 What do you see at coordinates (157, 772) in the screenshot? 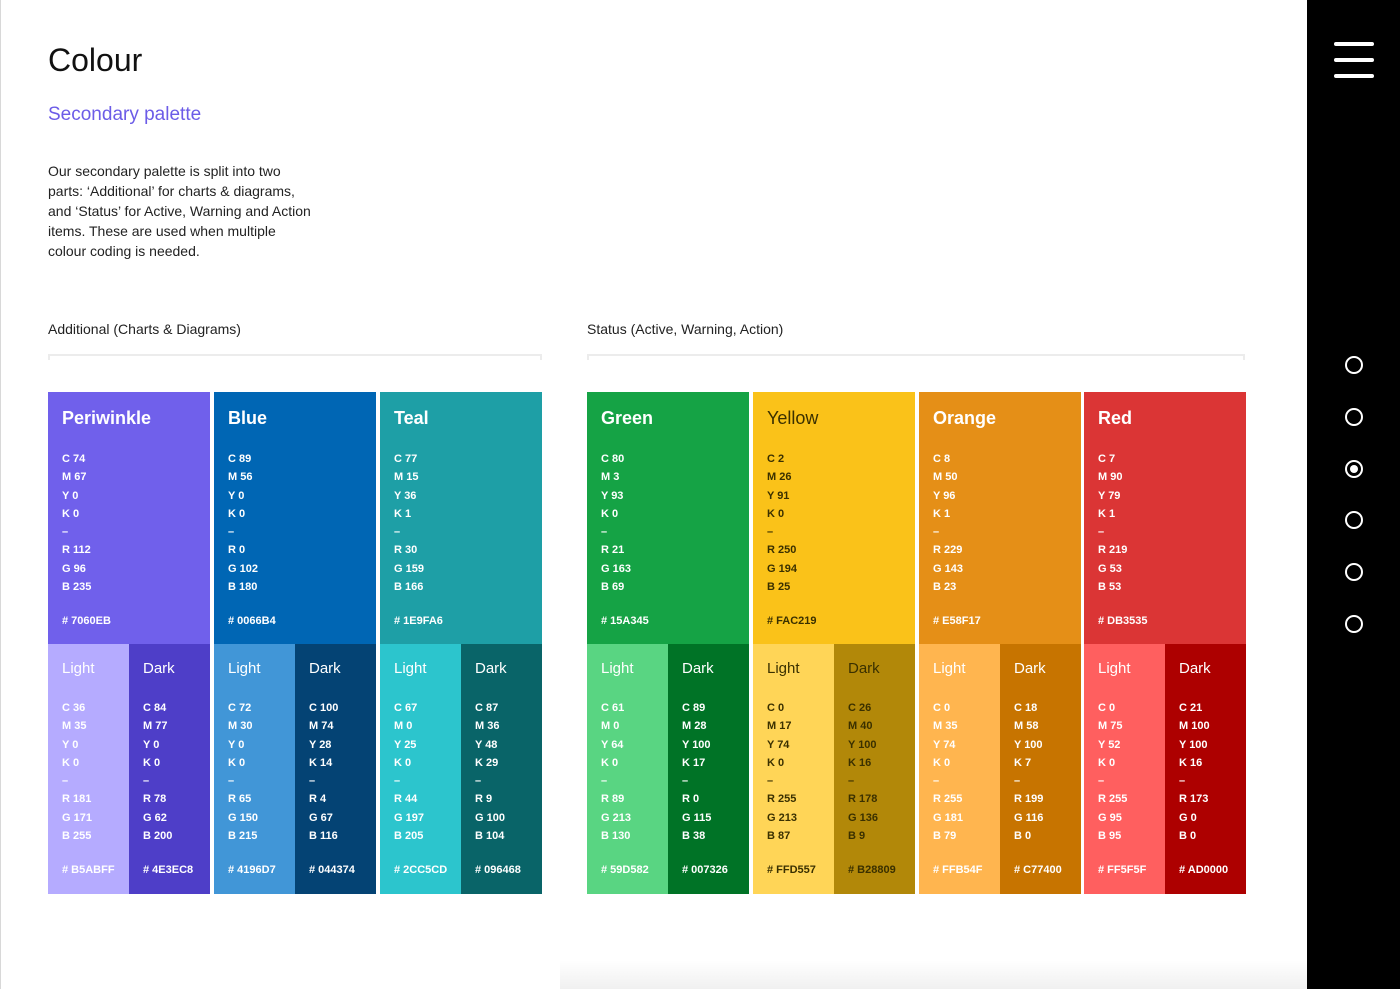
I see `shade-dark-periwinkle-specs: C 84 M 77 Y 0 K 0 – R 78 G 62 B 200` at bounding box center [157, 772].